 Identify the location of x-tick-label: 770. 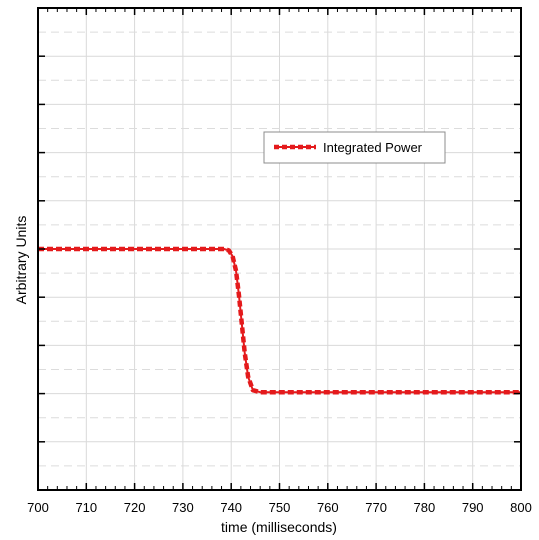
(376, 507).